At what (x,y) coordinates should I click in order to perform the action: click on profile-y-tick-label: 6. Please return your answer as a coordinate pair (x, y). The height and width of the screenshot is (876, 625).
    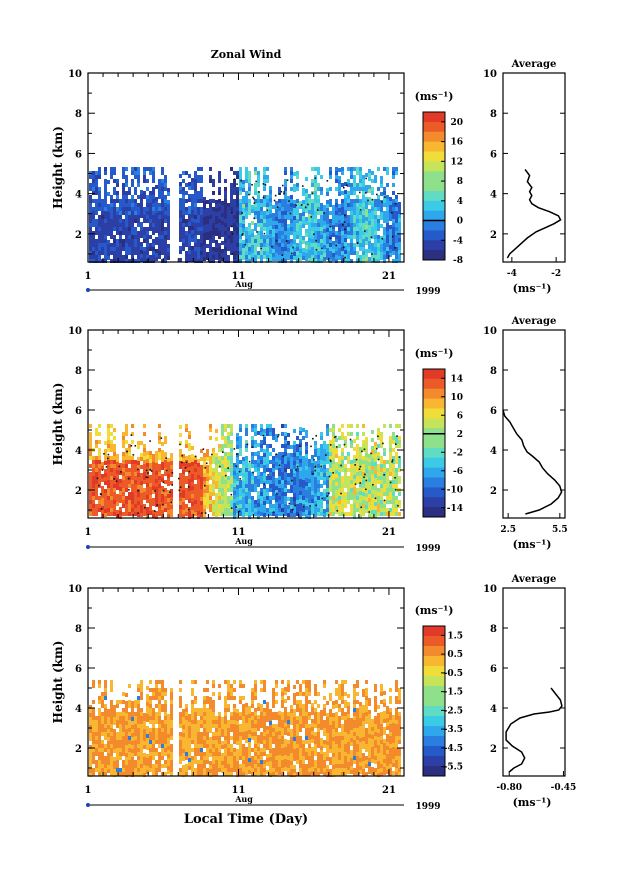
    Looking at the image, I should click on (493, 411).